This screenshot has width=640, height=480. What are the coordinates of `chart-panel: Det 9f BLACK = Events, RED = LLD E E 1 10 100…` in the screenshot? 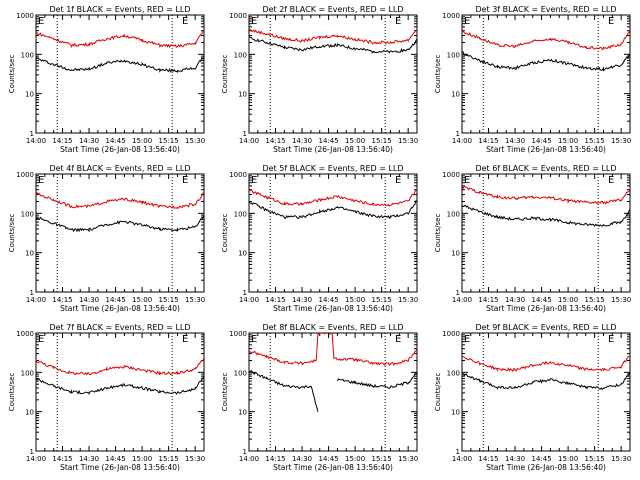 It's located at (532, 397).